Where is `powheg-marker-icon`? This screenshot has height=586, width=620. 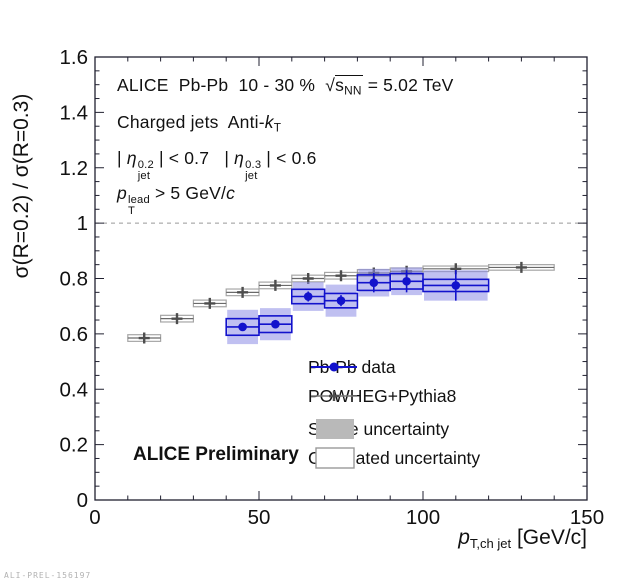
powheg-marker-icon is located at coordinates (334, 396).